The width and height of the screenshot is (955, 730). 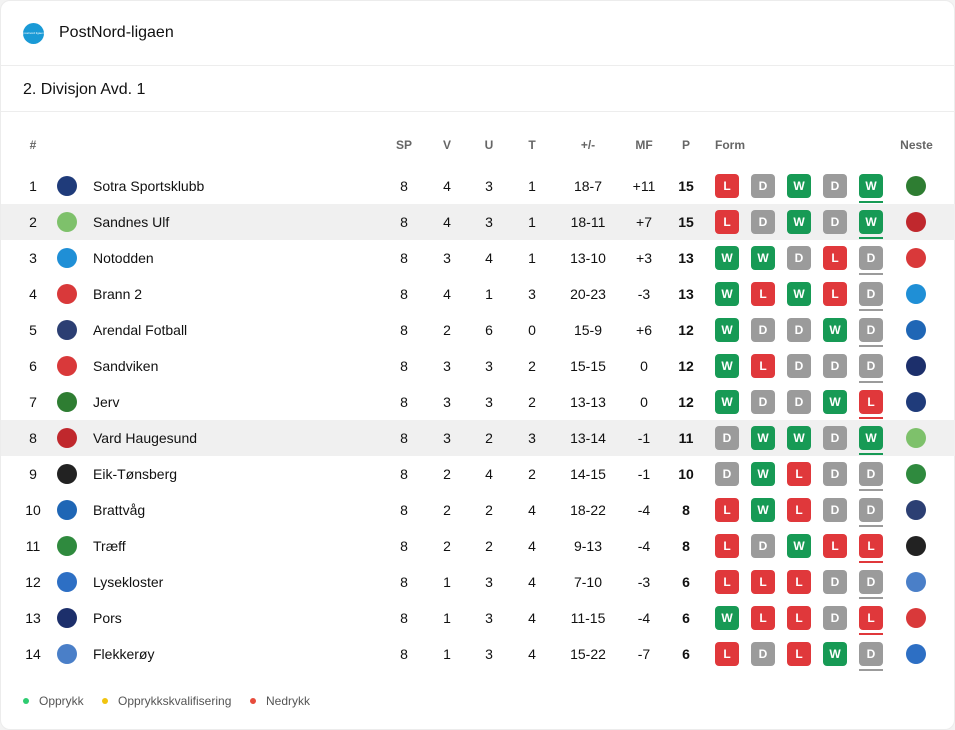 What do you see at coordinates (916, 438) in the screenshot?
I see `sandnes-ulf-crest-icon` at bounding box center [916, 438].